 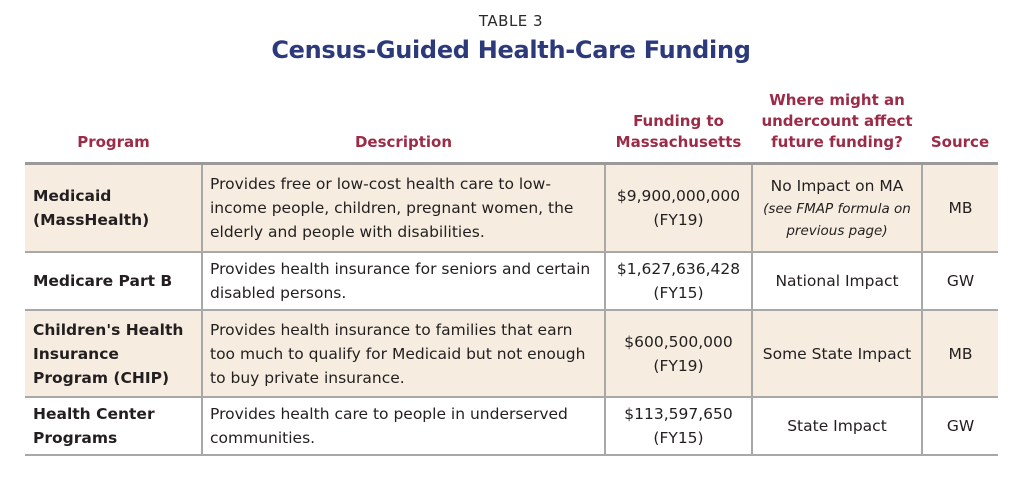 What do you see at coordinates (678, 426) in the screenshot?
I see `funding-cell: $113,597,650 (FY15)` at bounding box center [678, 426].